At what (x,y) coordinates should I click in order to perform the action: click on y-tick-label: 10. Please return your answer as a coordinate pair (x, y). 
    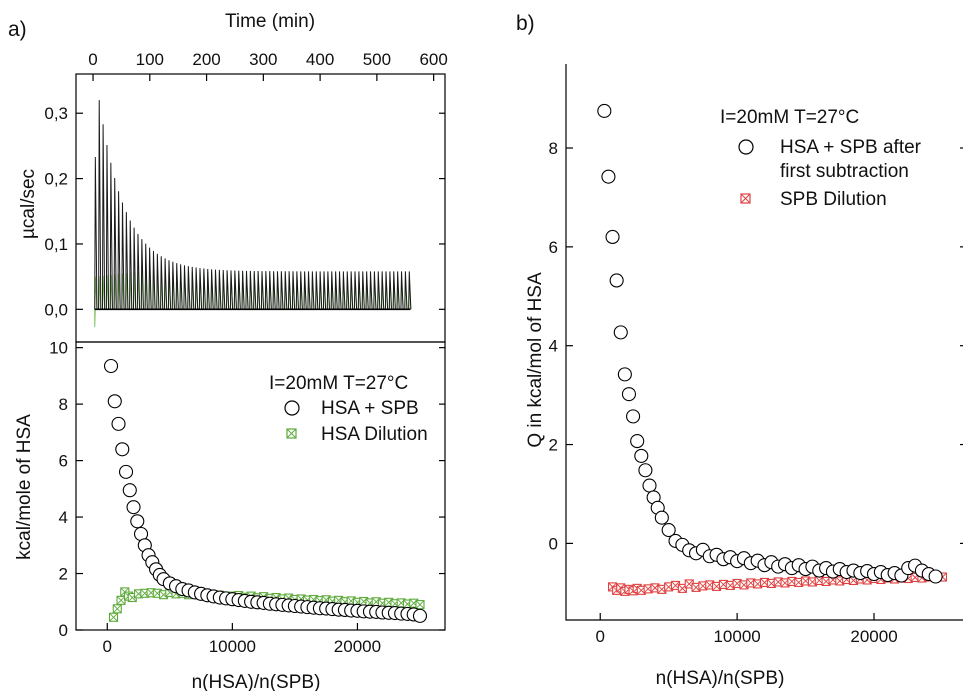
    Looking at the image, I should click on (58, 348).